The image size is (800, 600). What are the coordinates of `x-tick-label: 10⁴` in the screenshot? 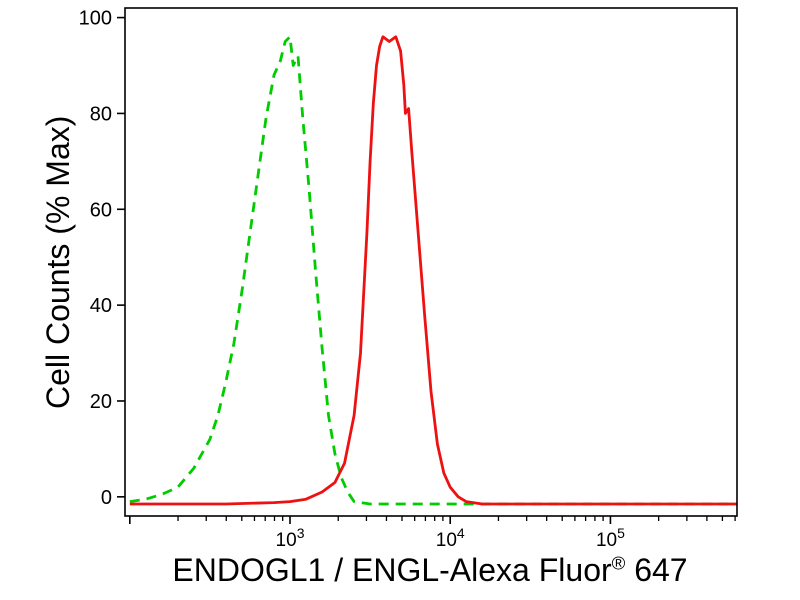 It's located at (450, 538).